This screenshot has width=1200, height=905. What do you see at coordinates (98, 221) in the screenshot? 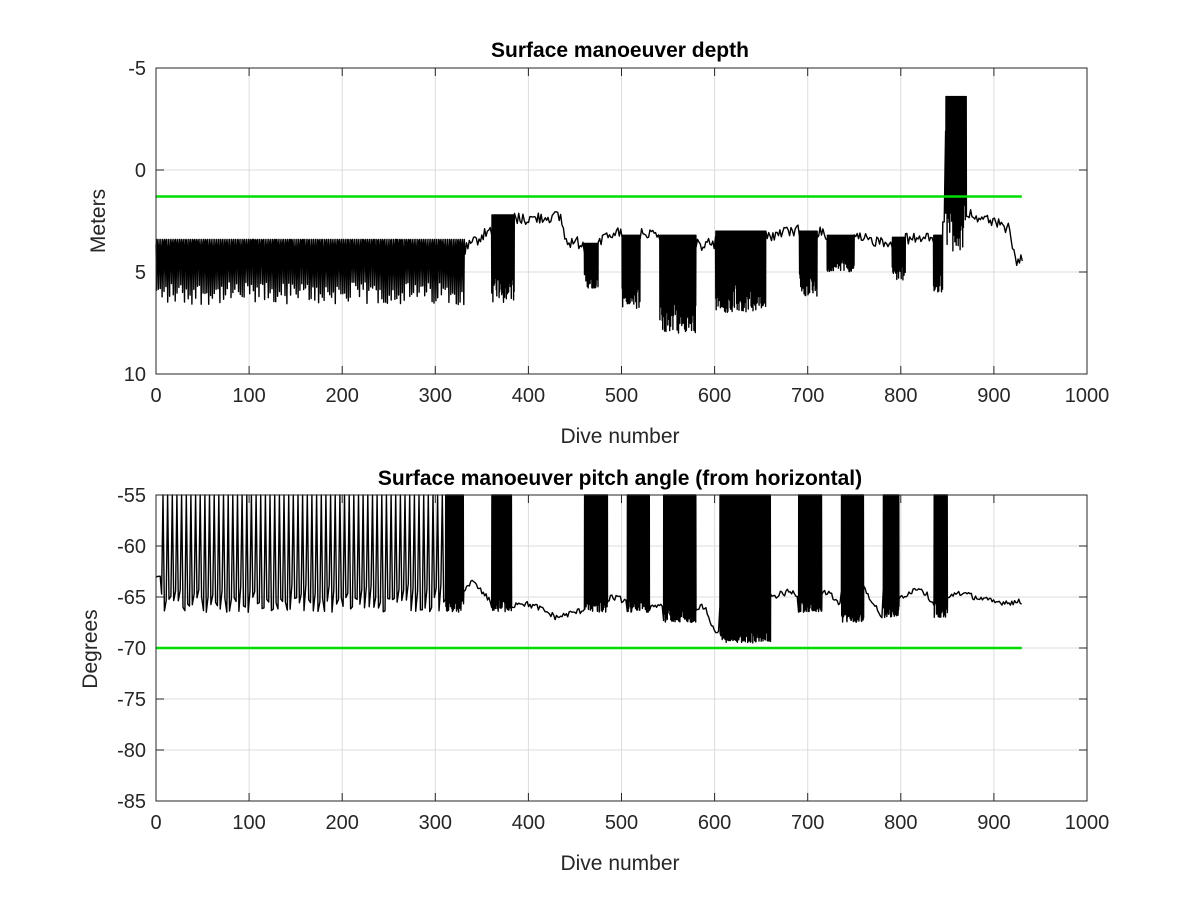
I see `depth-ylabel: Meters` at bounding box center [98, 221].